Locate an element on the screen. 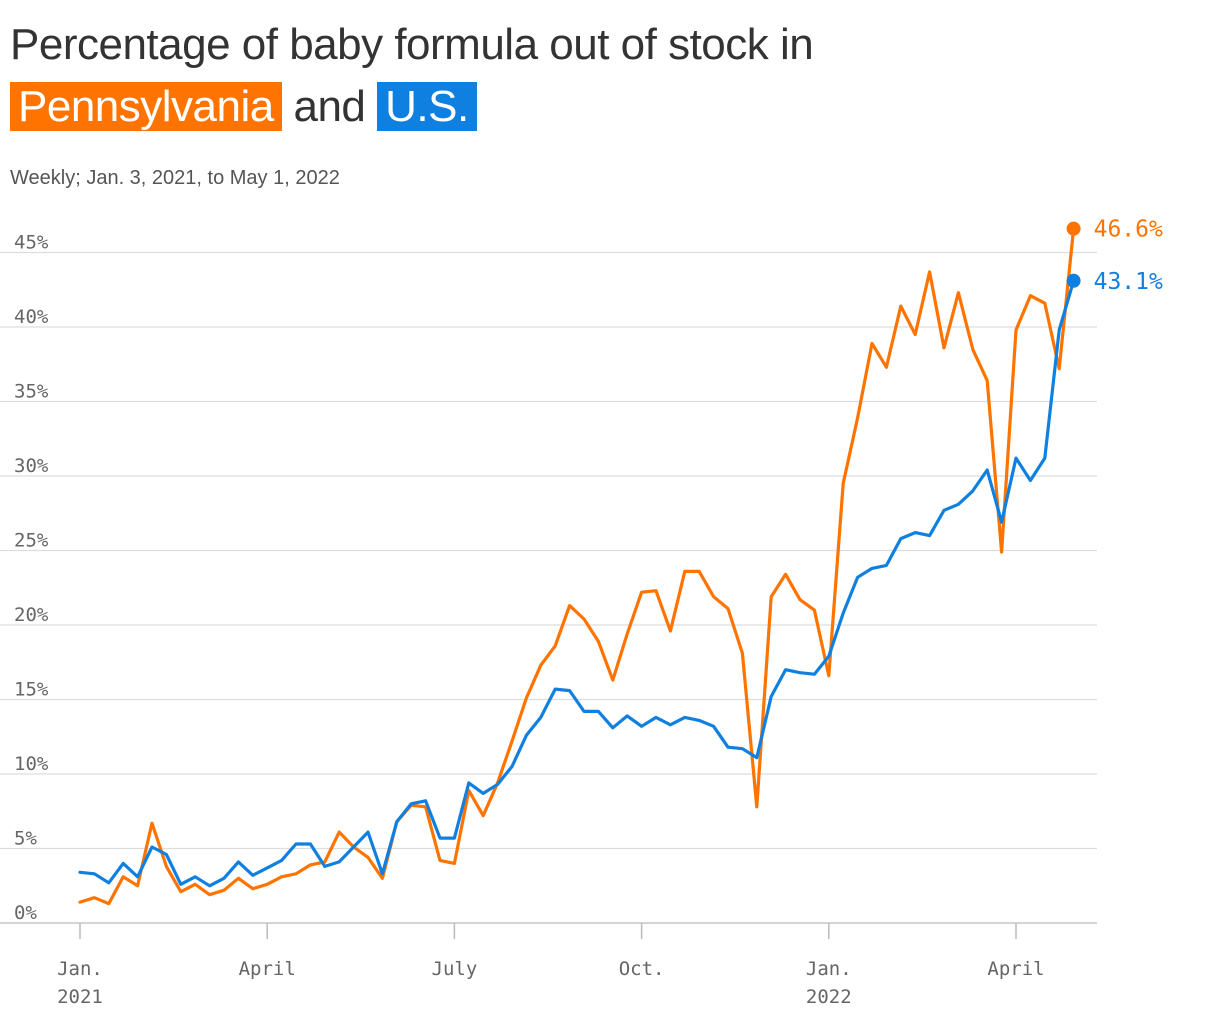  y-axis: 0% 5% 10% 15% 20% 25% 30% 35% 40% 45% is located at coordinates (31, 578).